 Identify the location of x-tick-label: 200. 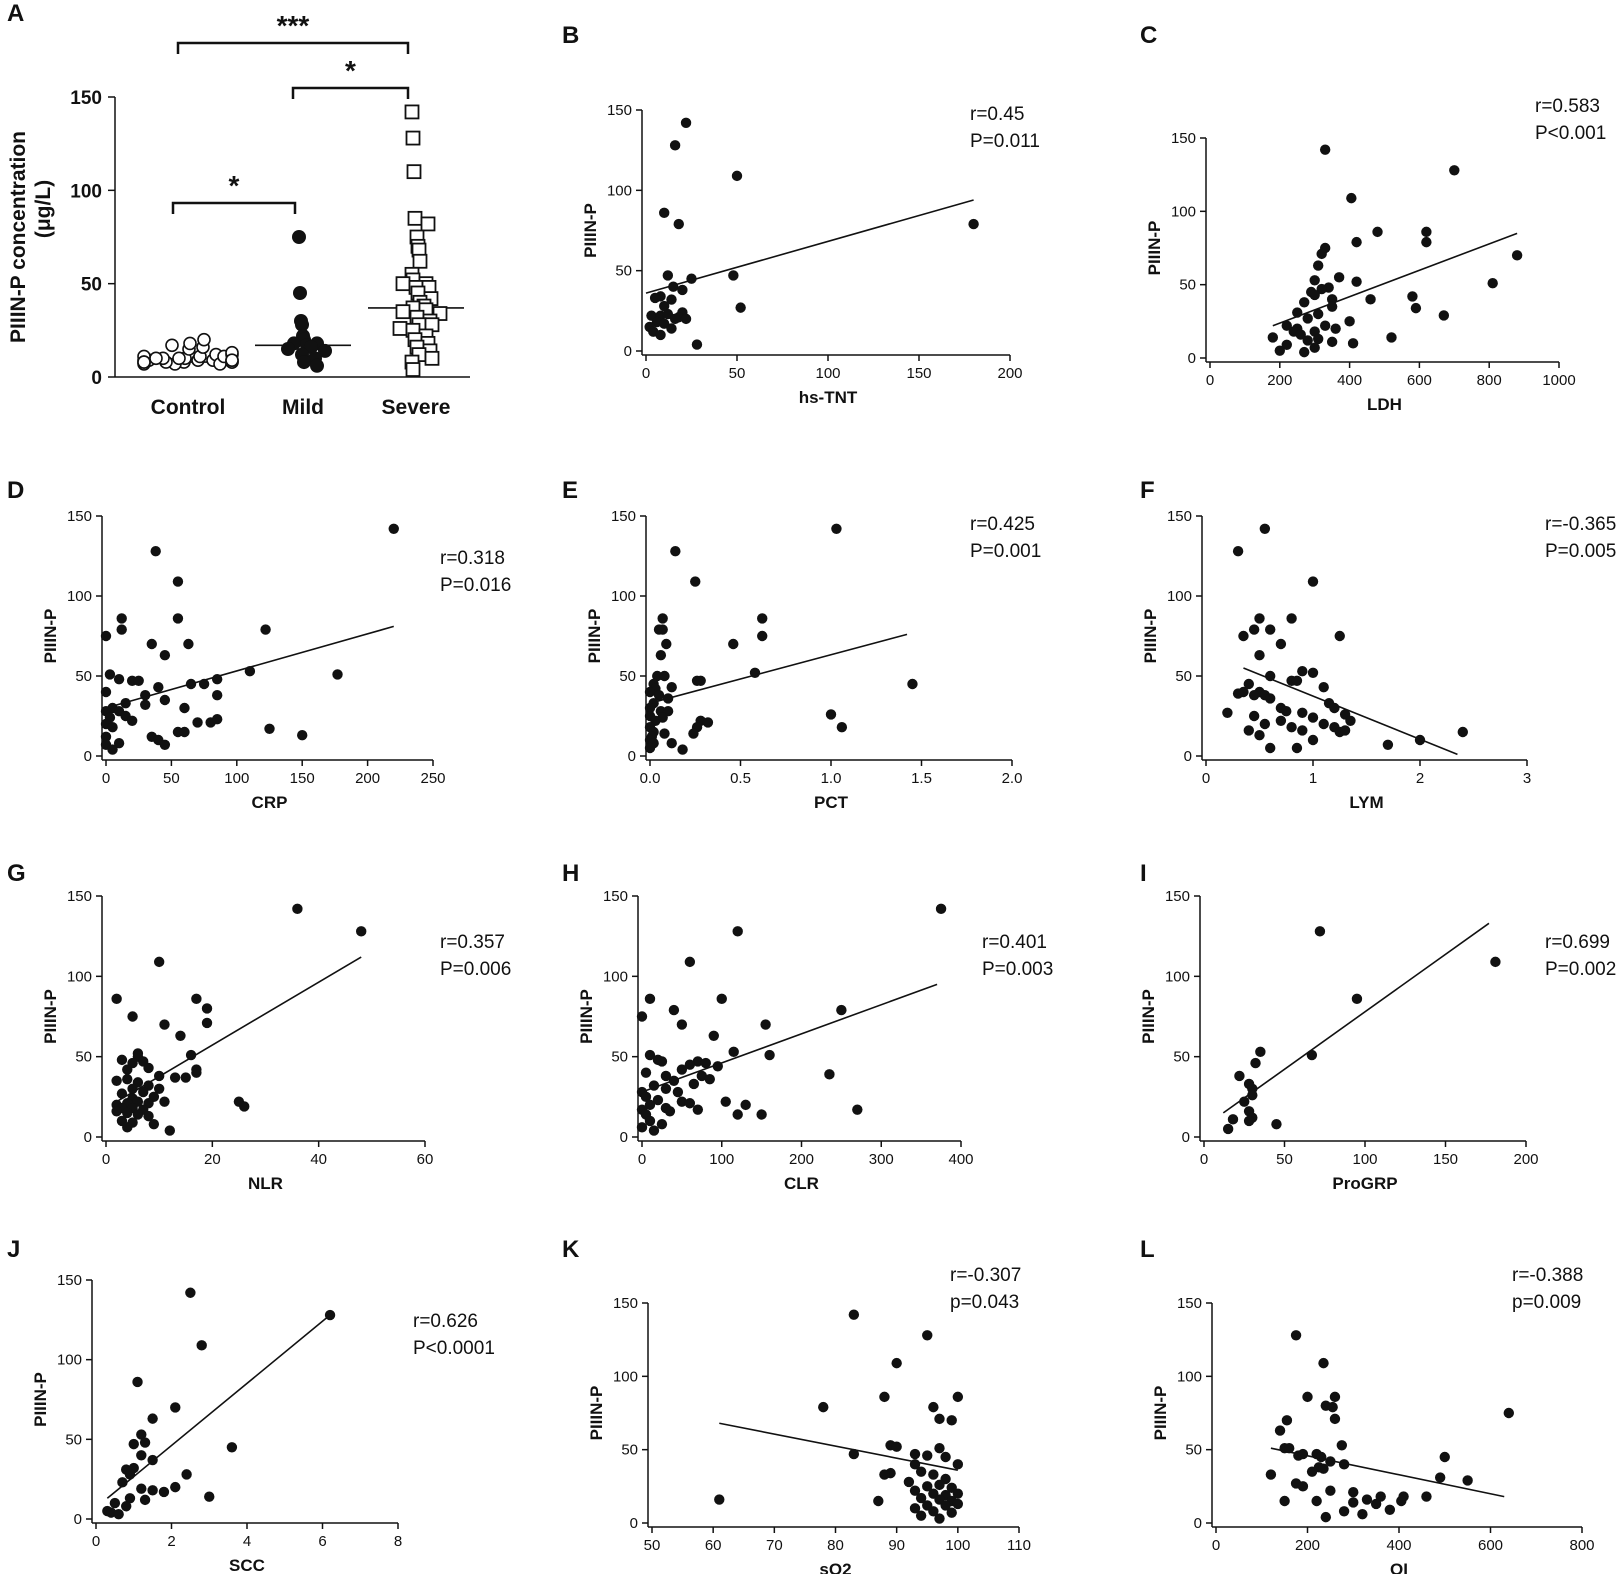
(1307, 1545).